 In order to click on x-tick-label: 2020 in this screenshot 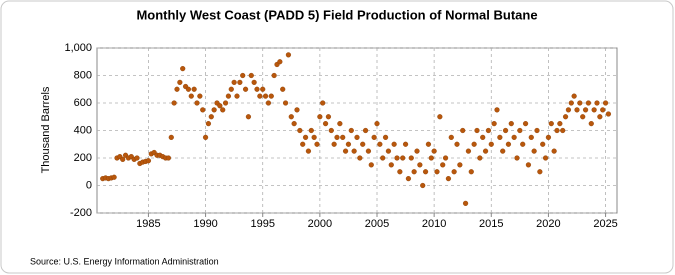, I will do `click(548, 224)`.